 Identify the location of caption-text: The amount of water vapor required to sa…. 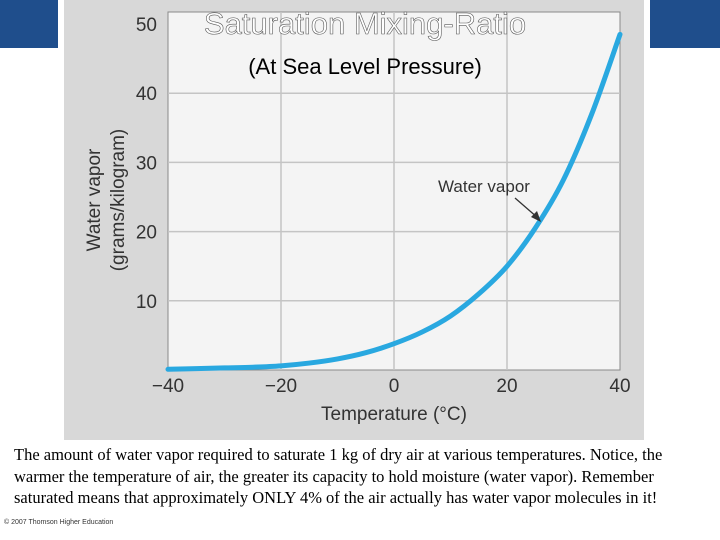
(338, 476).